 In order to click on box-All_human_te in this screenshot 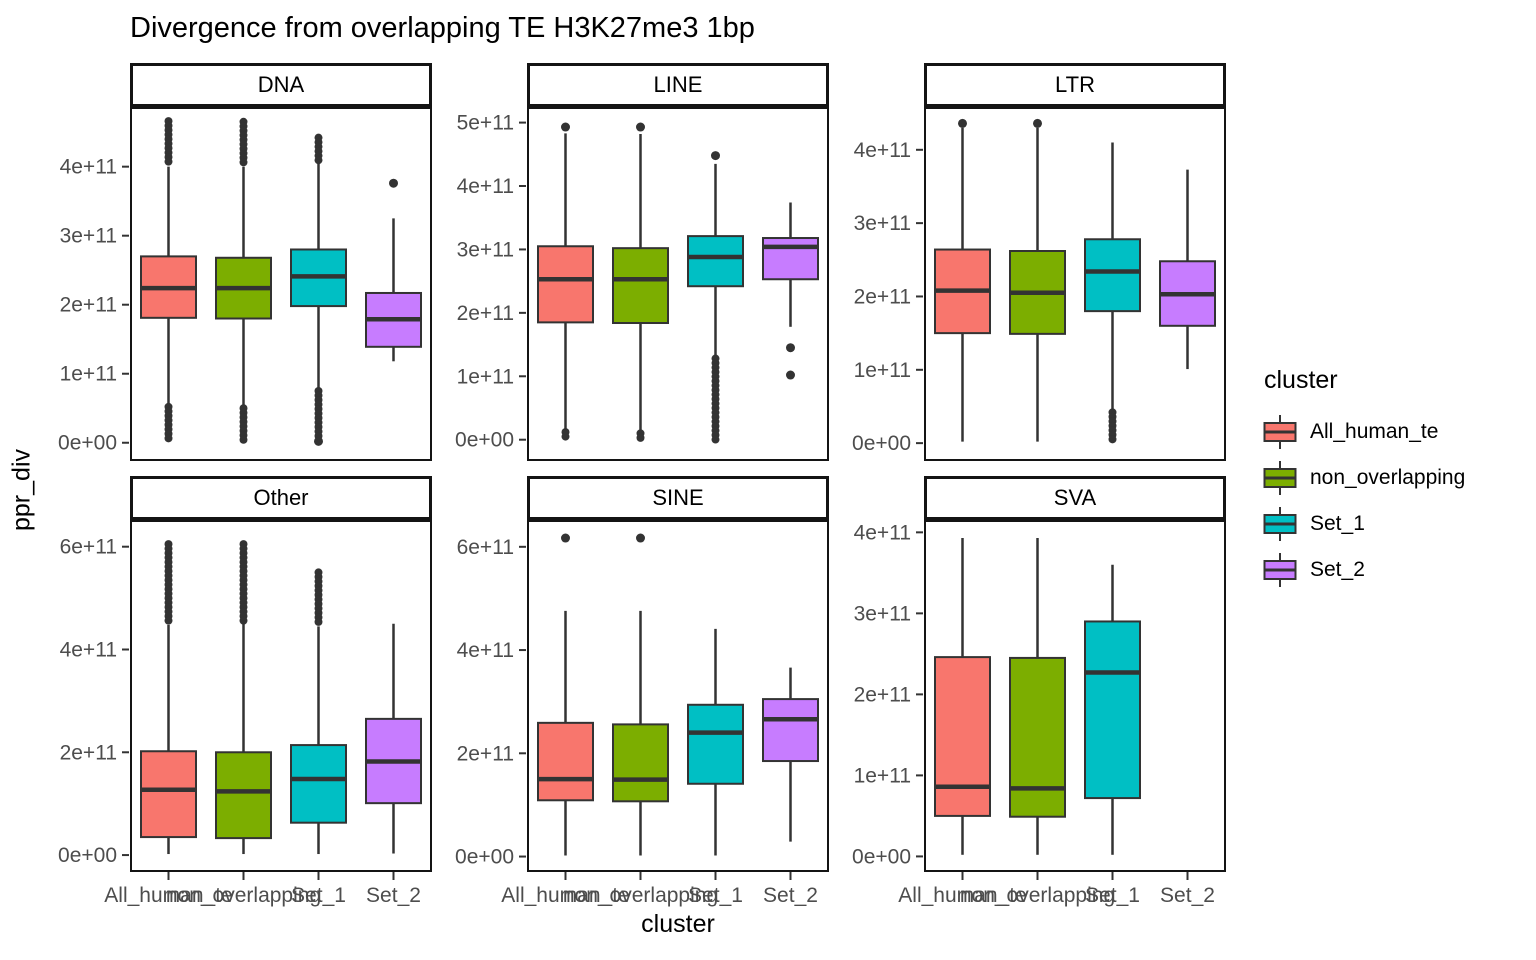, I will do `click(565, 281)`.